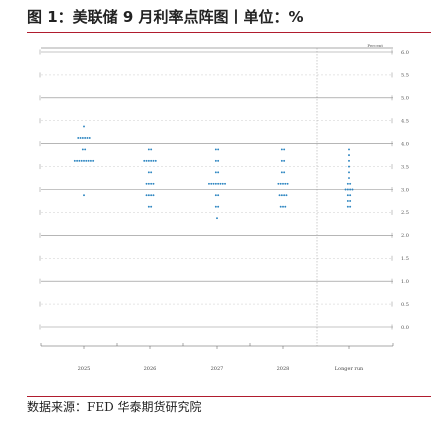  What do you see at coordinates (283, 369) in the screenshot?
I see `x-category-label: 2028` at bounding box center [283, 369].